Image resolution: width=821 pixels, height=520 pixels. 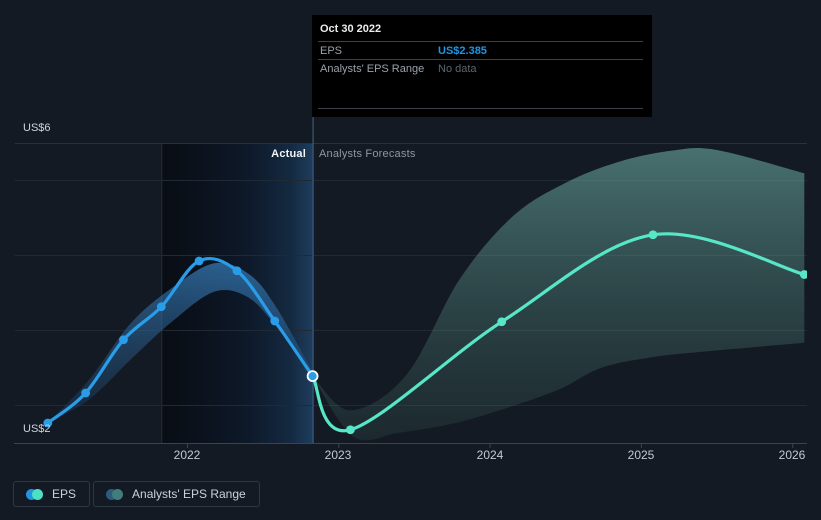 I want to click on legend-item-eps: EPS, so click(x=52, y=494).